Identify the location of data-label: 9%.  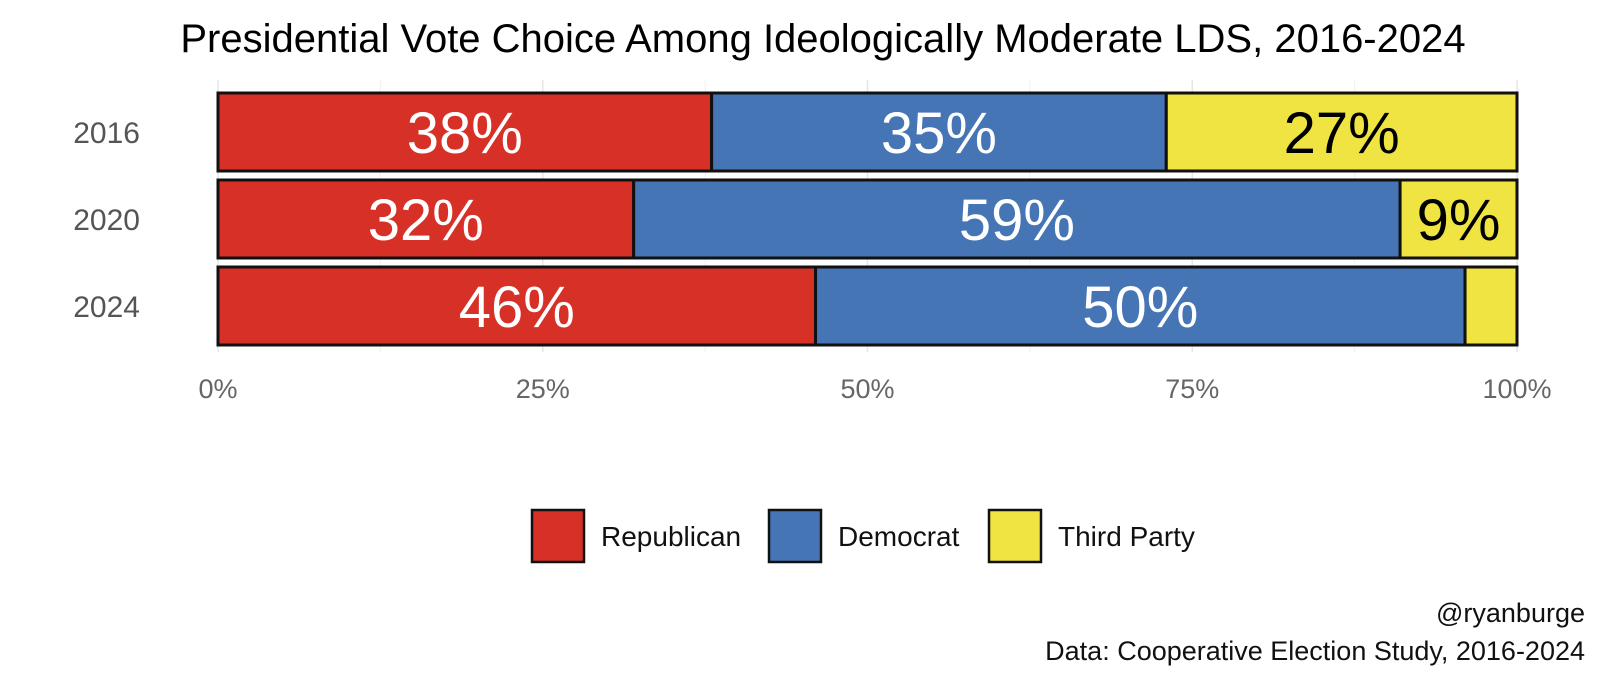
(1459, 220).